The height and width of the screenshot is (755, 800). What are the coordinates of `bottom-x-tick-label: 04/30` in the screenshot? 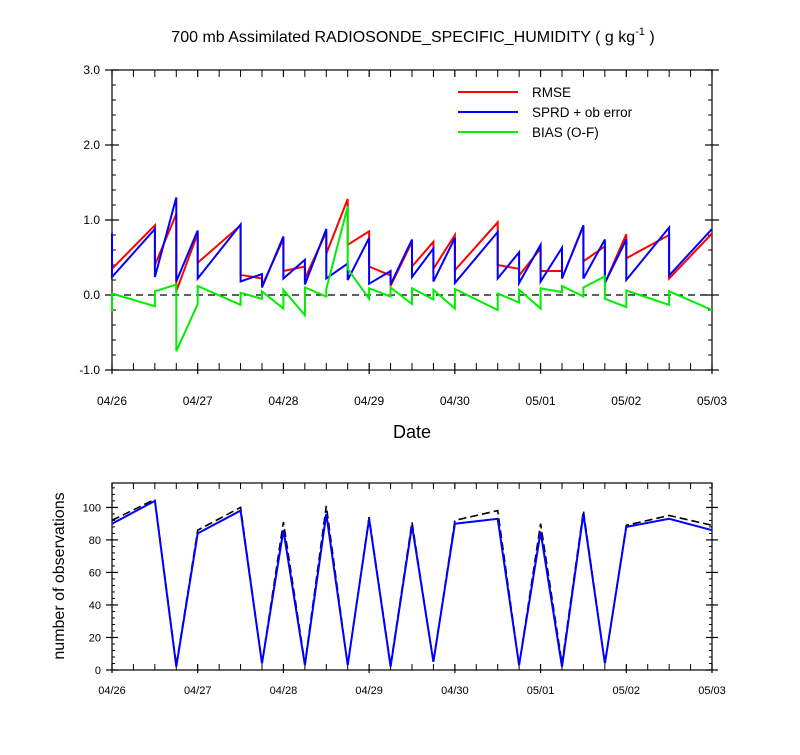 It's located at (455, 691).